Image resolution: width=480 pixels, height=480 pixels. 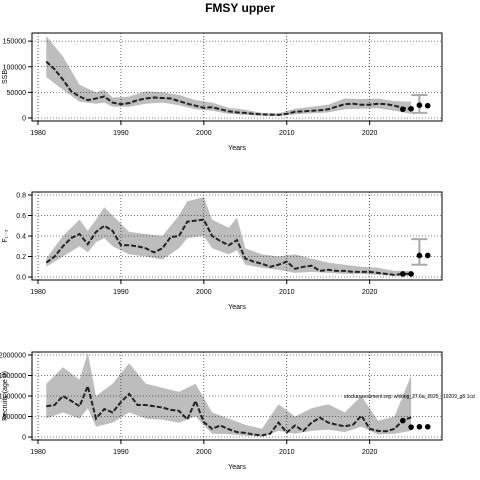 I want to click on y-tick-label: 100000, so click(x=14, y=67).